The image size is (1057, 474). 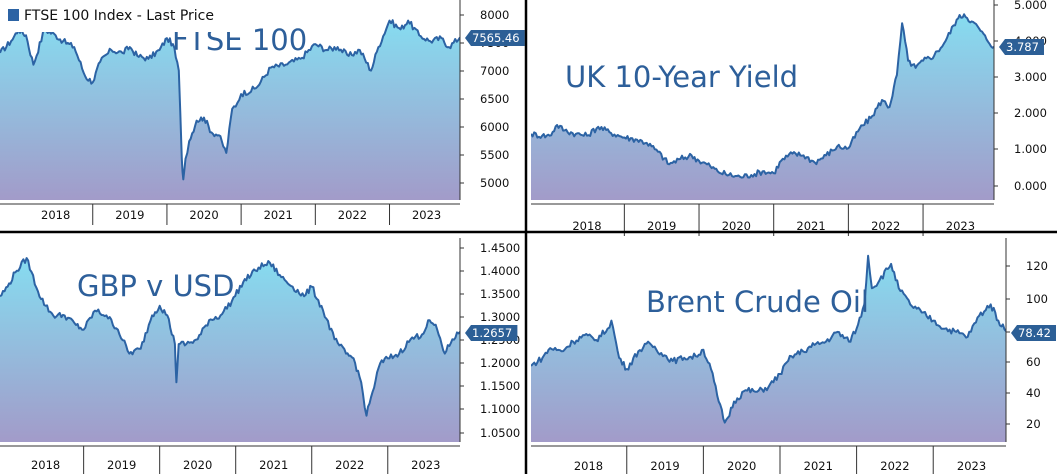 What do you see at coordinates (500, 409) in the screenshot?
I see `y-tick-label: 1.1000` at bounding box center [500, 409].